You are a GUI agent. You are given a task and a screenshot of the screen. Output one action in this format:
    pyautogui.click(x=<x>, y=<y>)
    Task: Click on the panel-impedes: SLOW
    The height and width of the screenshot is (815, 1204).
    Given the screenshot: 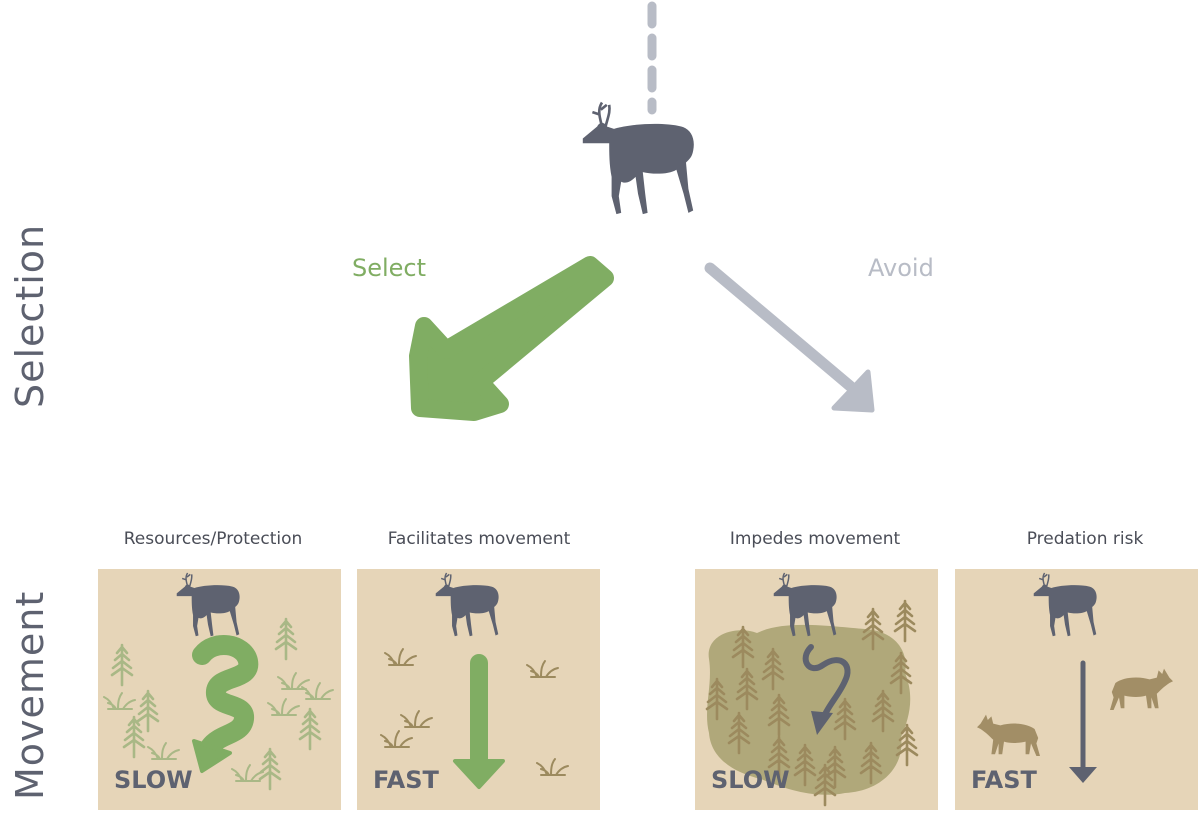 What is the action you would take?
    pyautogui.click(x=816, y=689)
    